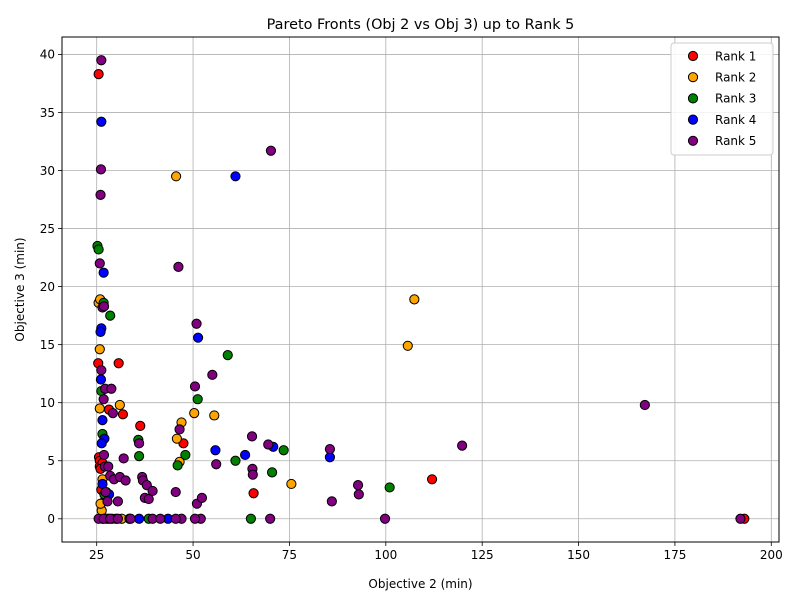 The width and height of the screenshot is (800, 604). I want to click on y-tick-label: 0, so click(51, 519).